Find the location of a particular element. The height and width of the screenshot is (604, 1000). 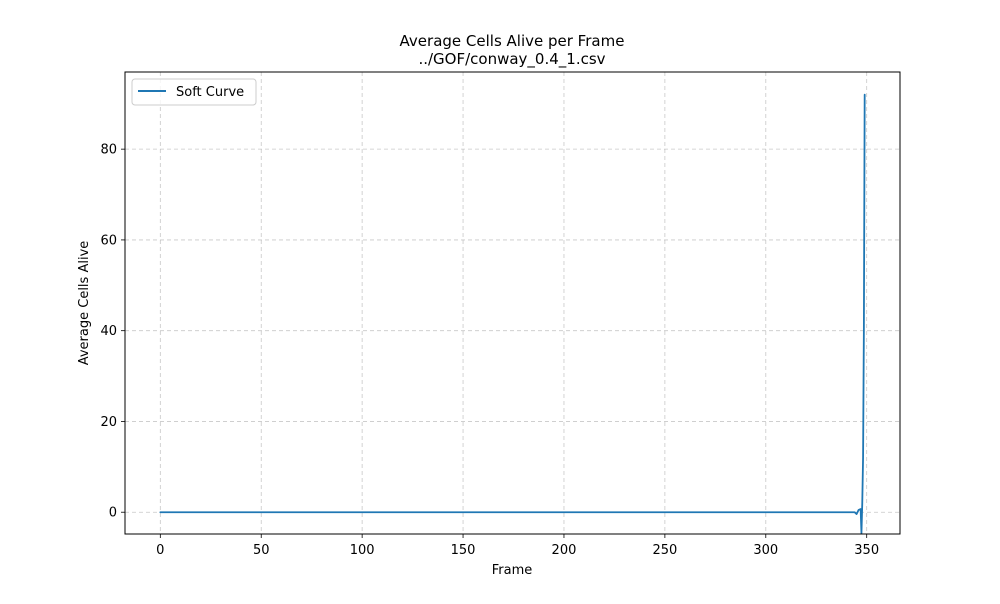

x-tick-label: 0 is located at coordinates (160, 550).